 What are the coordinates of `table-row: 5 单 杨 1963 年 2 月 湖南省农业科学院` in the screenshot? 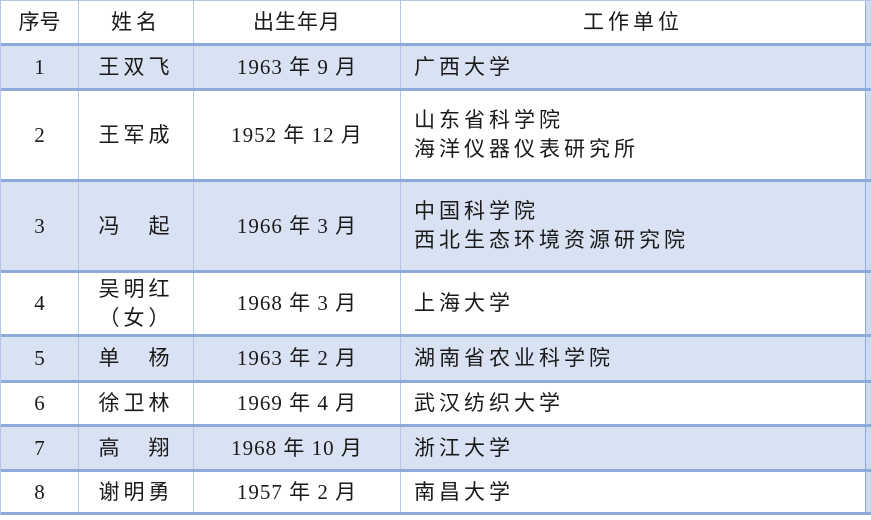 It's located at (436, 360).